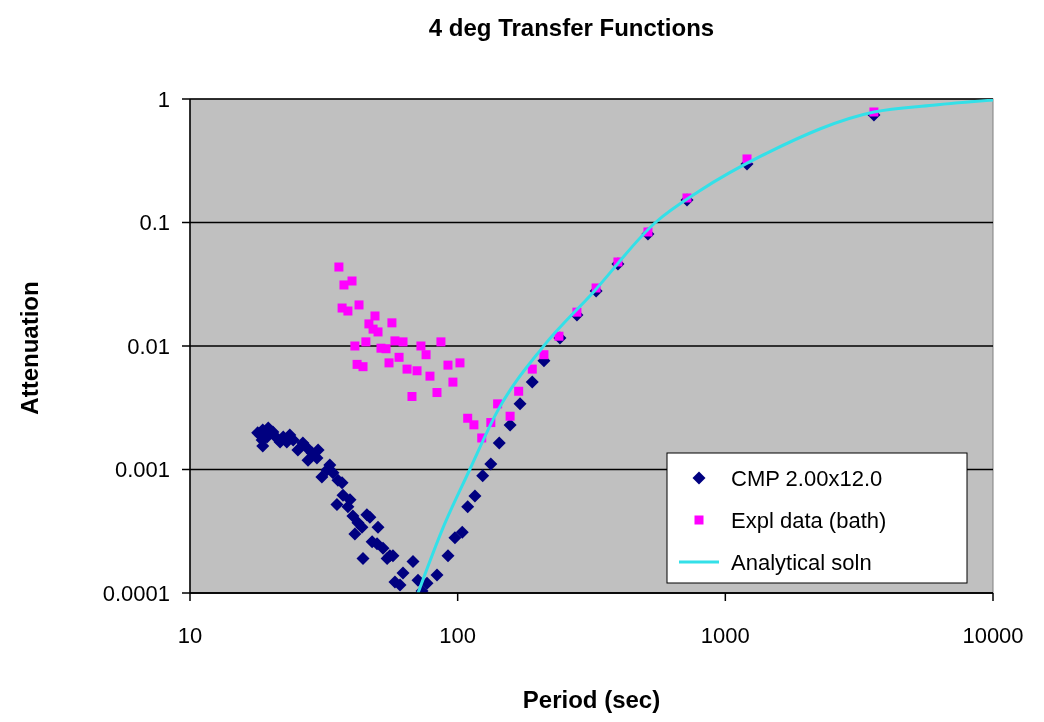 Image resolution: width=1044 pixels, height=722 pixels. What do you see at coordinates (29, 348) in the screenshot?
I see `y-axis-title: Attenuation` at bounding box center [29, 348].